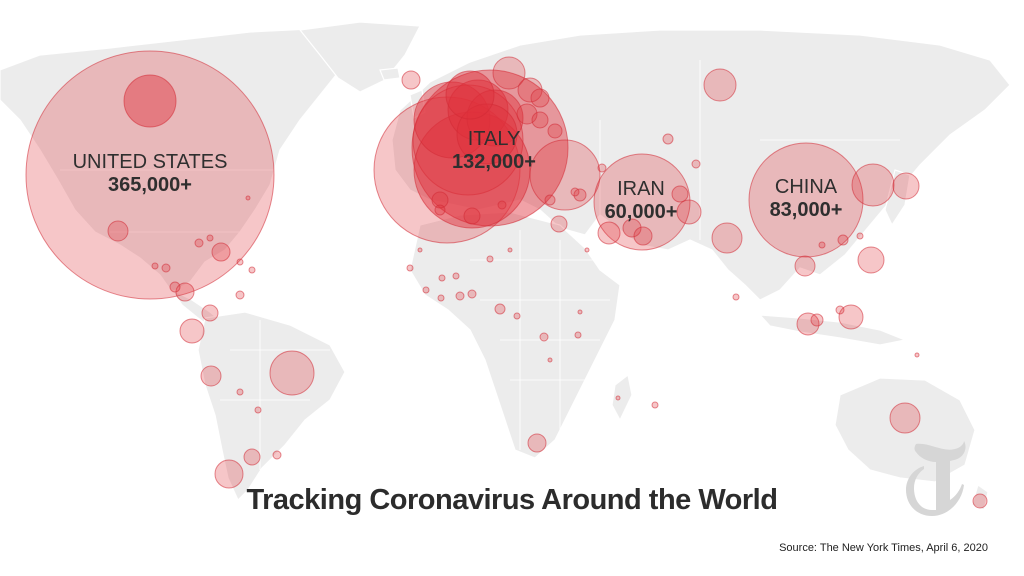  I want to click on label-china-name: CHINA, so click(806, 187).